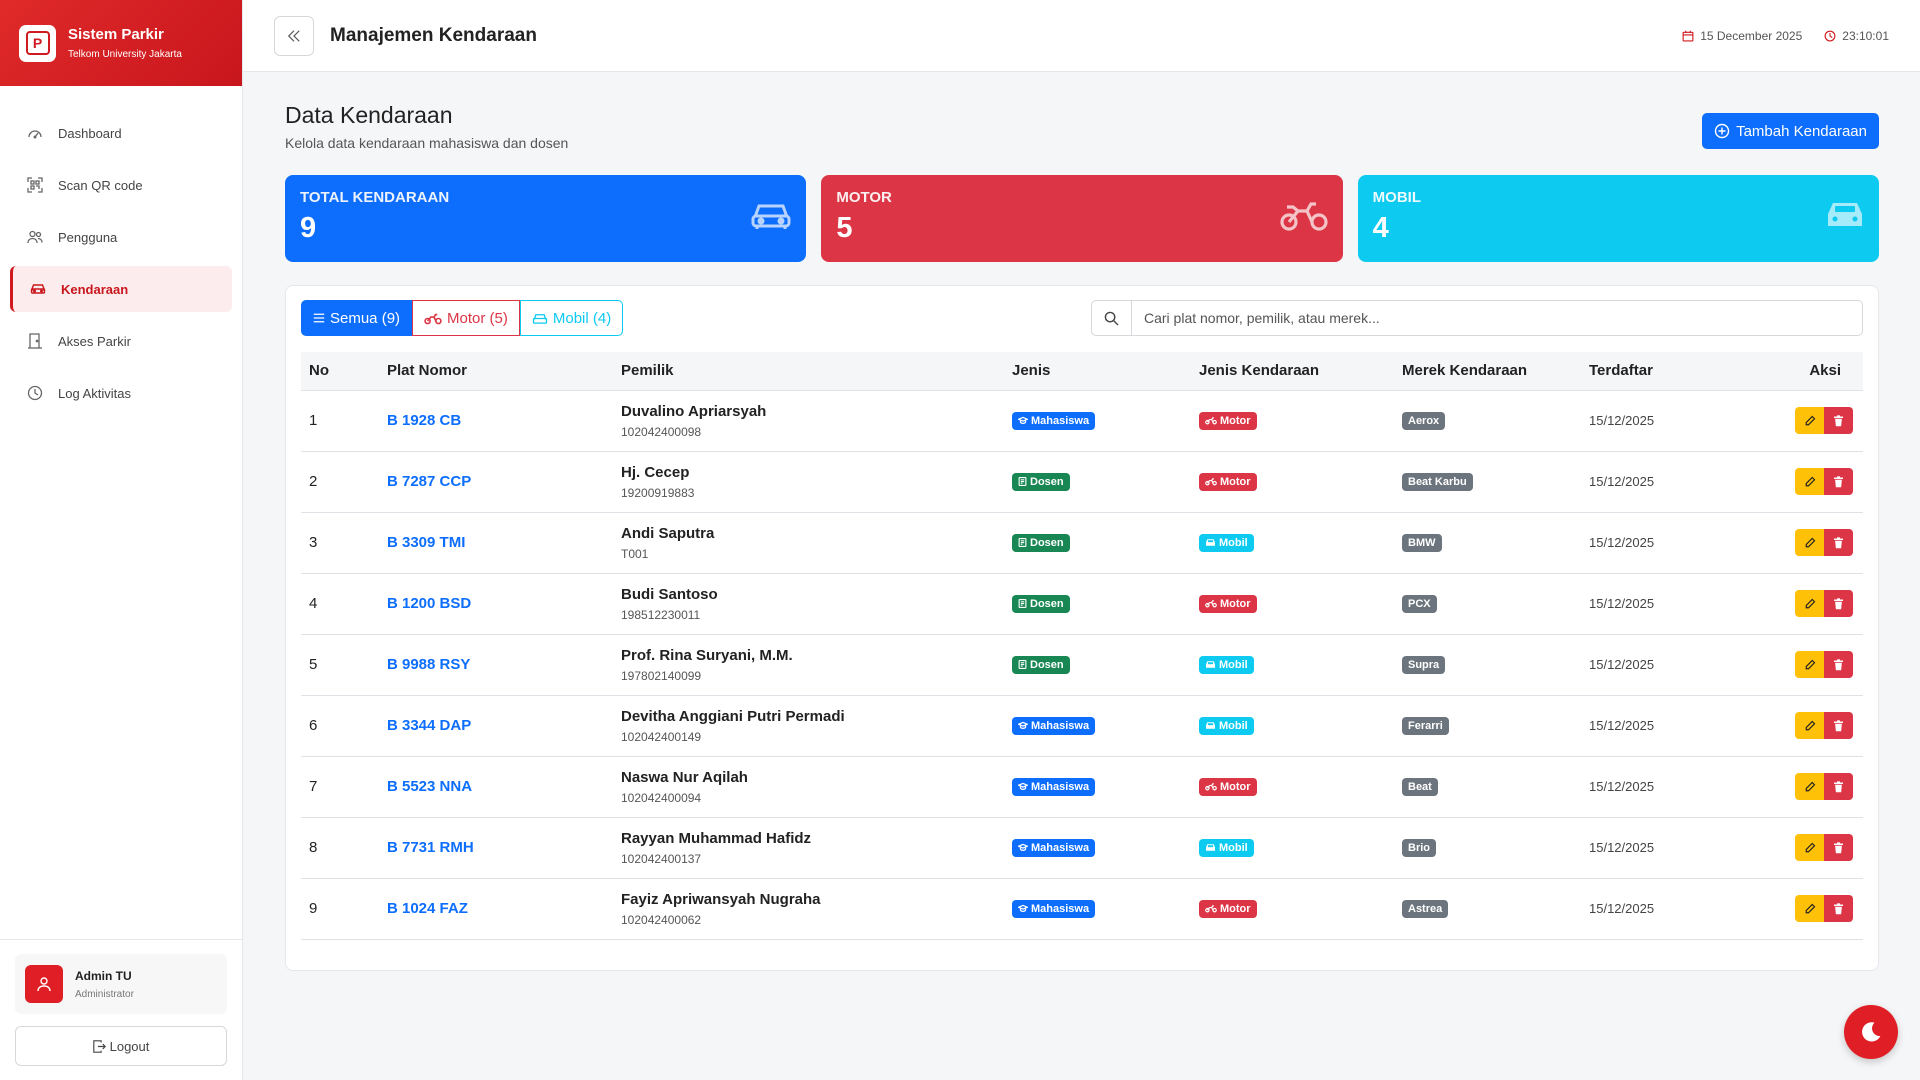 Image resolution: width=1920 pixels, height=1080 pixels. What do you see at coordinates (37, 43) in the screenshot?
I see `logo-letter: P` at bounding box center [37, 43].